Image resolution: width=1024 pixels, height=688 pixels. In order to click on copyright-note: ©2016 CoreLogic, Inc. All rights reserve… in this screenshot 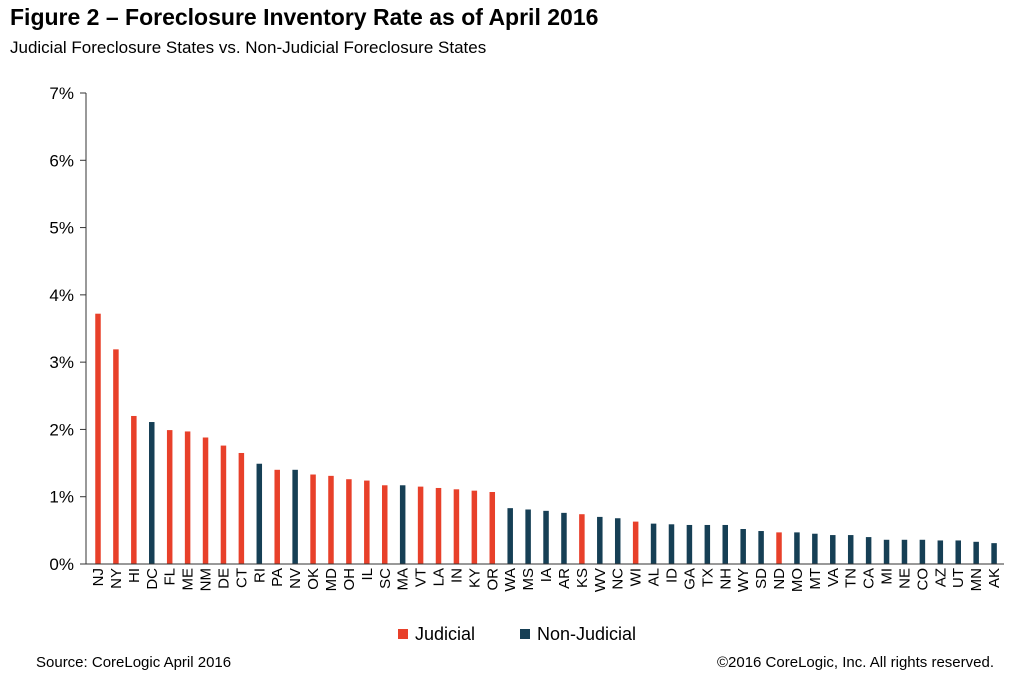, I will do `click(855, 662)`.